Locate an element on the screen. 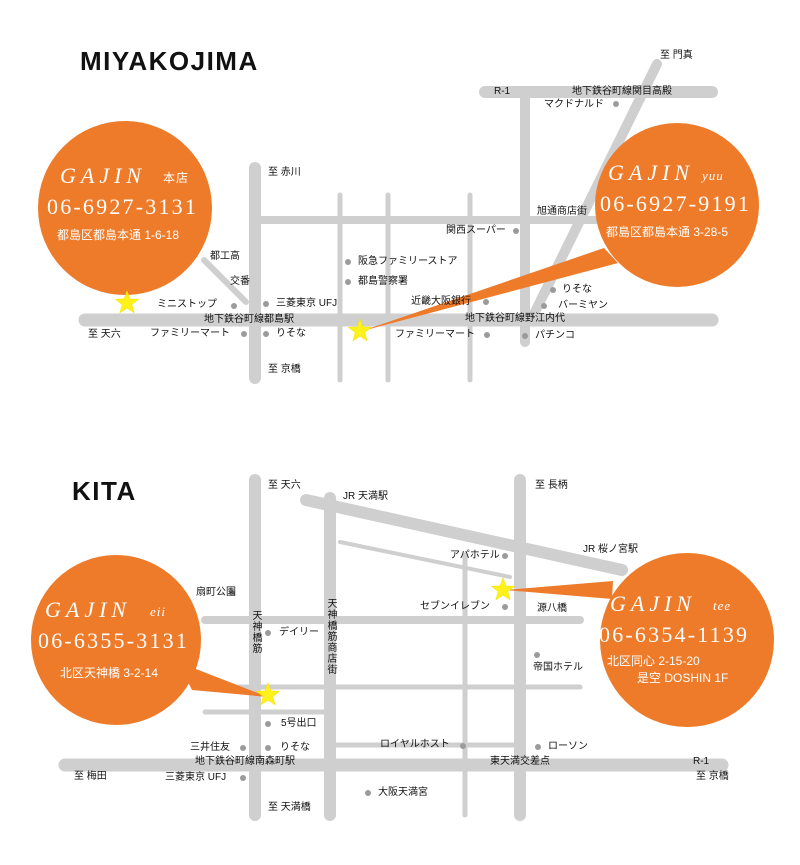 This screenshot has height=865, width=800. label-to-nagara: 至 長柄 is located at coordinates (551, 485).